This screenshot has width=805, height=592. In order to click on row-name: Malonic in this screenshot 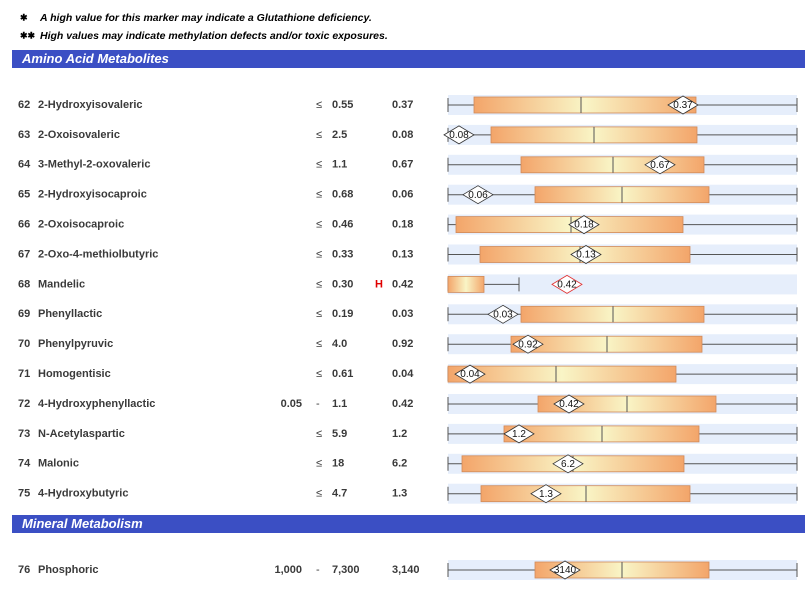, I will do `click(58, 464)`.